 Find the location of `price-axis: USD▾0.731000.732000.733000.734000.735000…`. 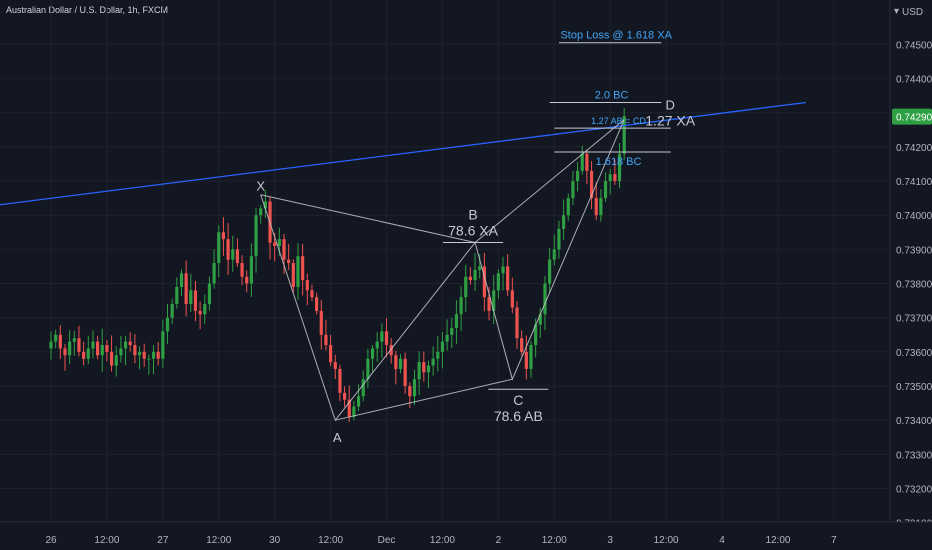

price-axis: USD▾0.731000.732000.733000.734000.735000… is located at coordinates (910, 275).